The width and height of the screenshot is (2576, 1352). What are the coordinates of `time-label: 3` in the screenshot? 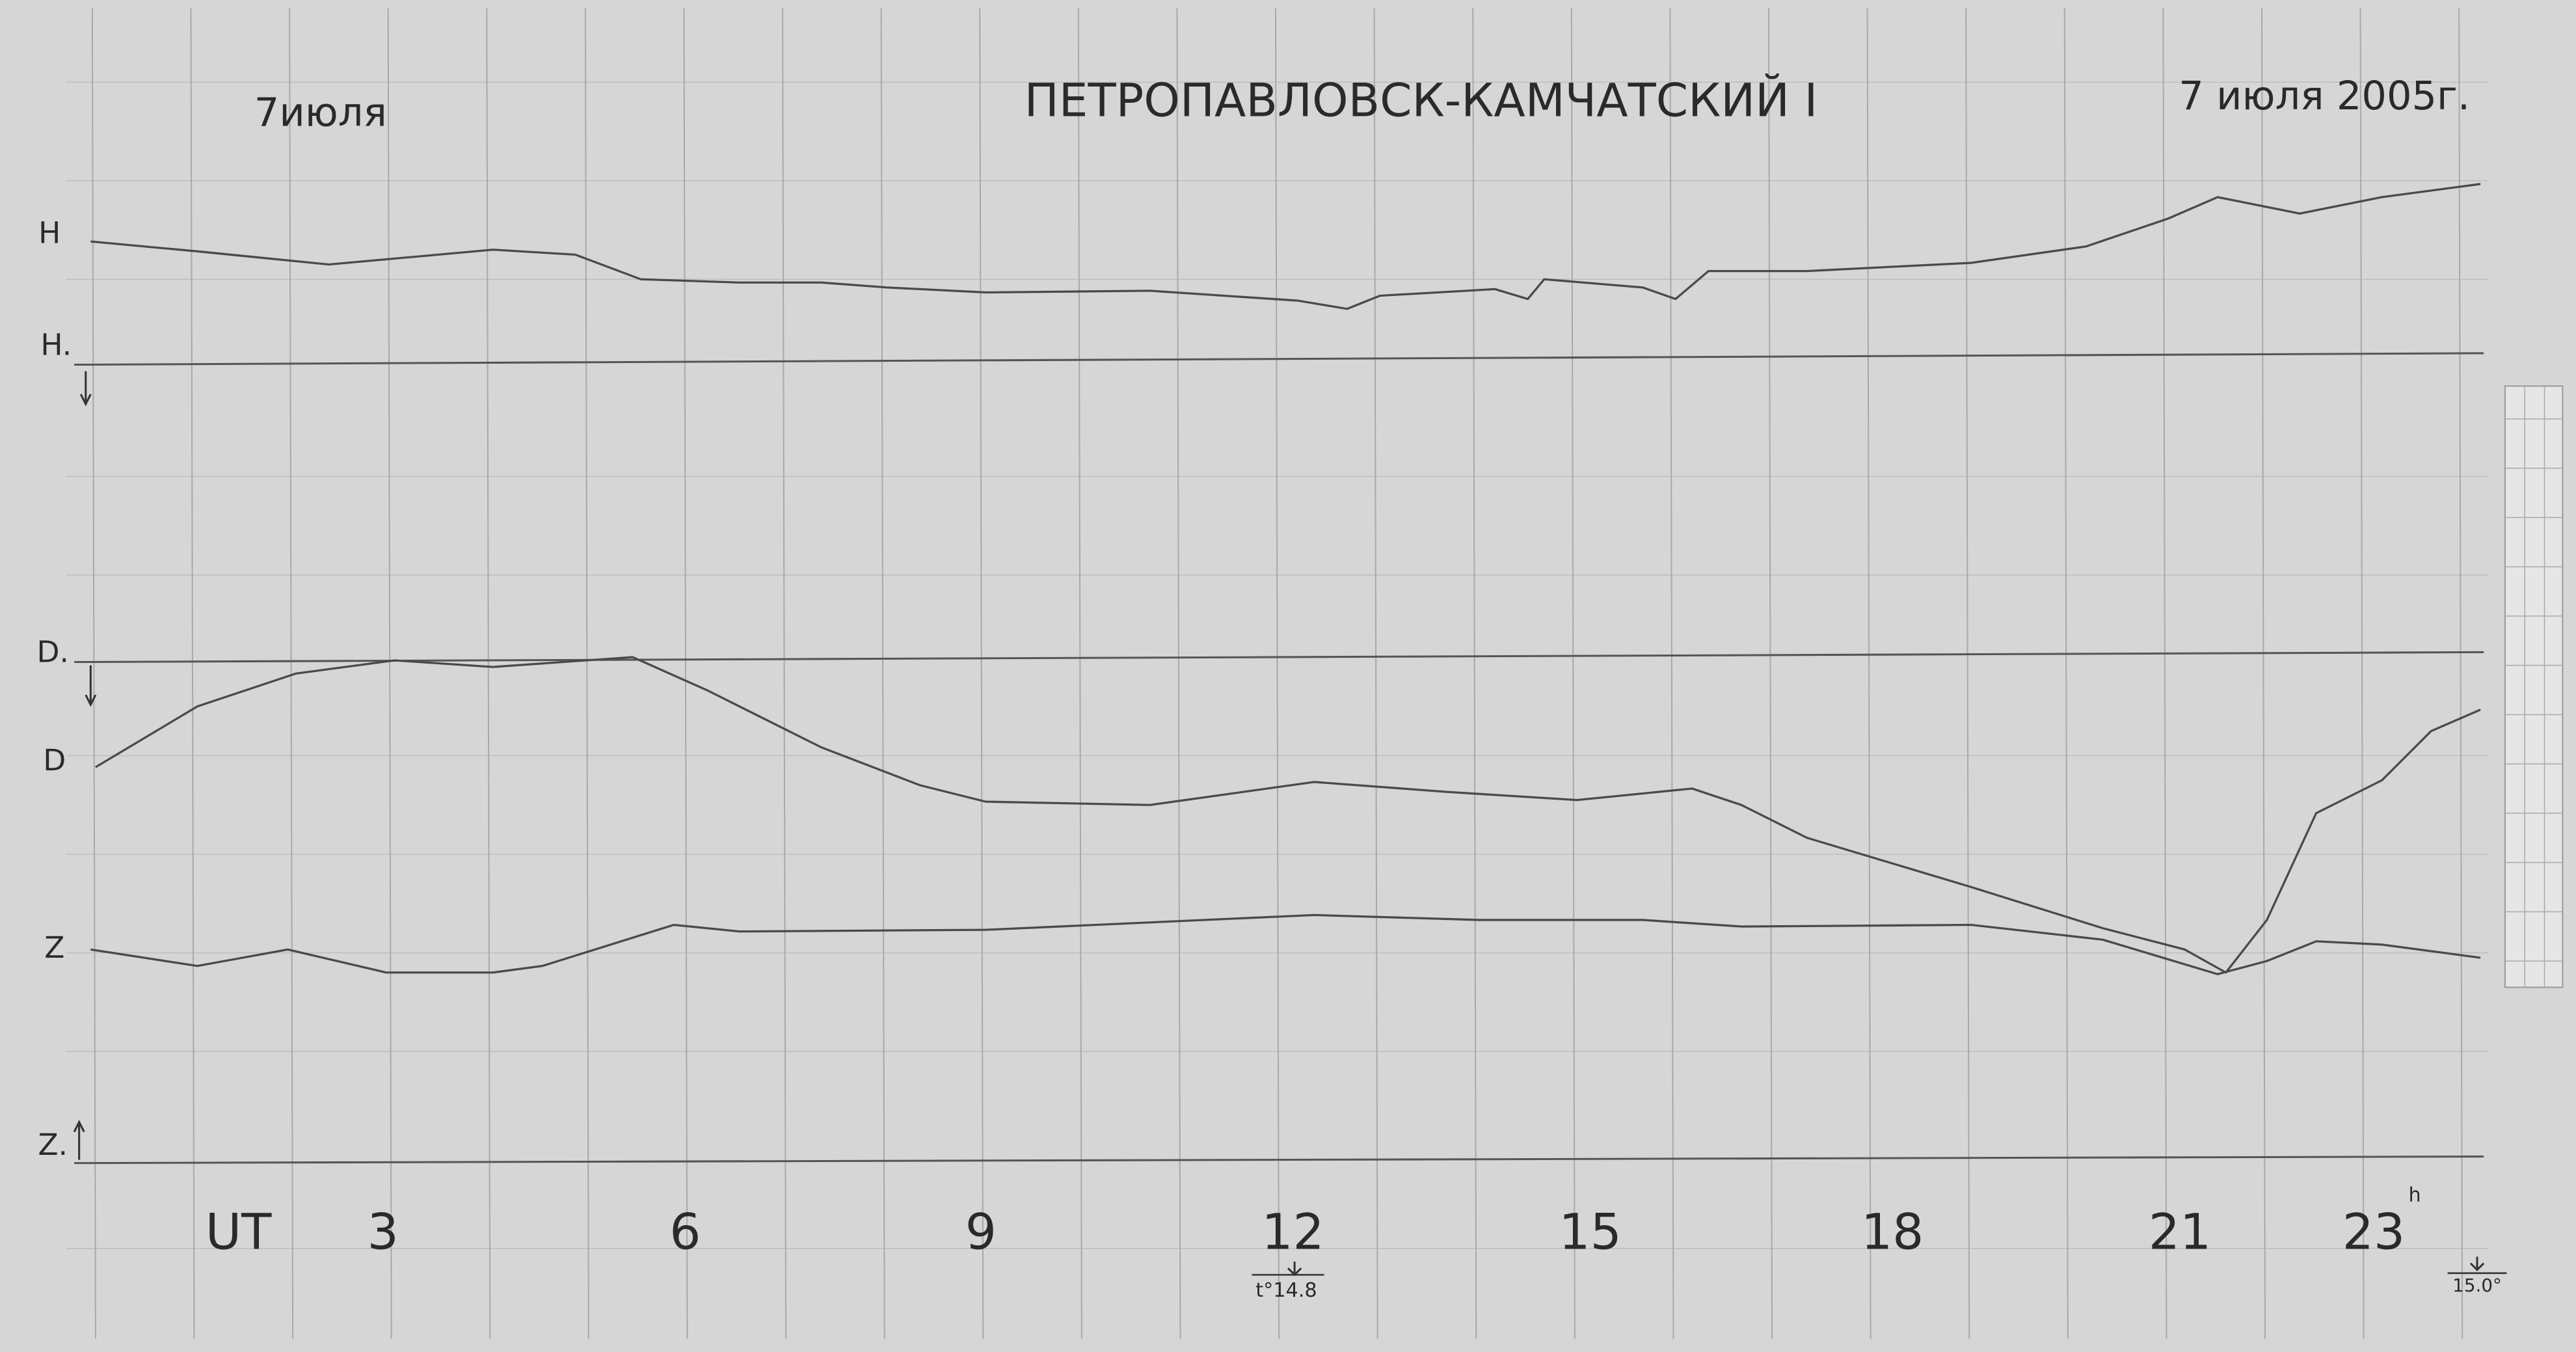 It's located at (383, 1232).